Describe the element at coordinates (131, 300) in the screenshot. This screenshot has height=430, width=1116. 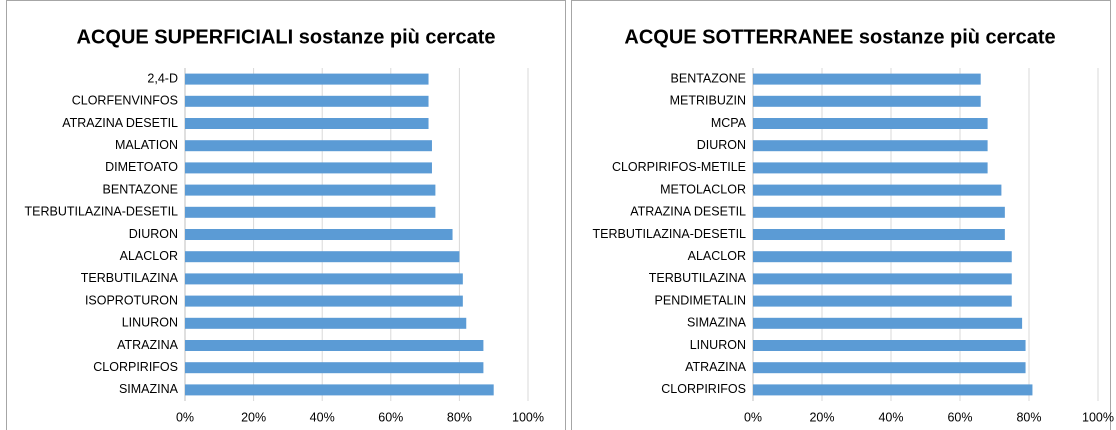
I see `y-tick-label: ISOPROTURON` at that location.